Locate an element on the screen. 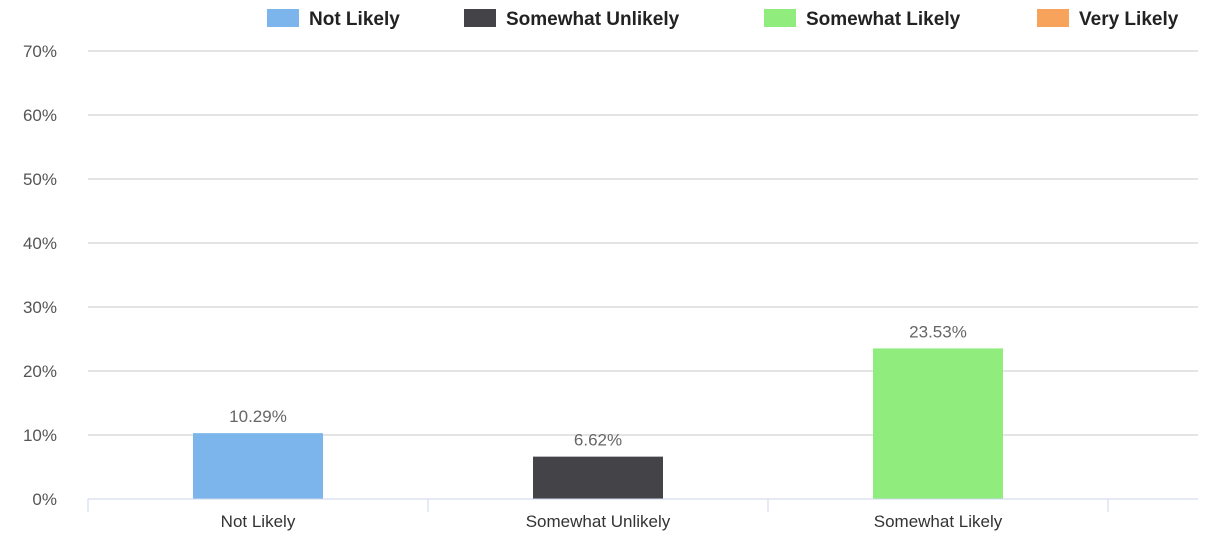 This screenshot has height=541, width=1213. data-labels: 10.29% 6.62% 23.53% is located at coordinates (598, 385).